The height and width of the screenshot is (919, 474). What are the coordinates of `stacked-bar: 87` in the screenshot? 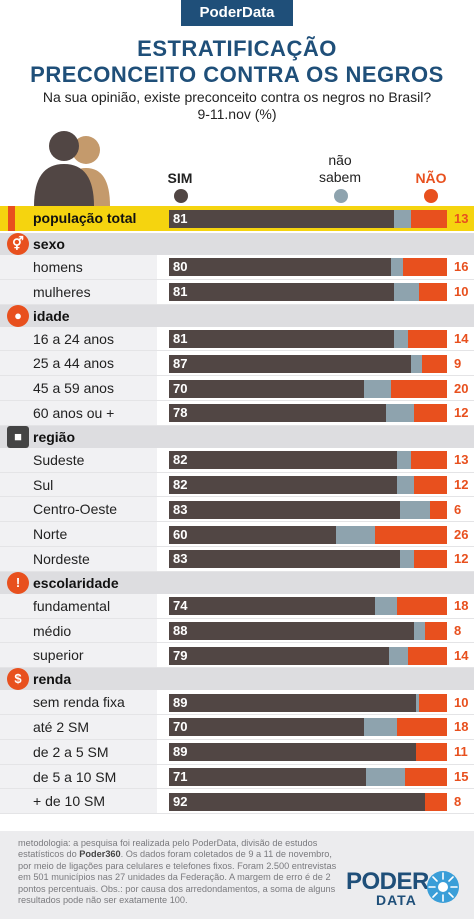 It's located at (308, 363).